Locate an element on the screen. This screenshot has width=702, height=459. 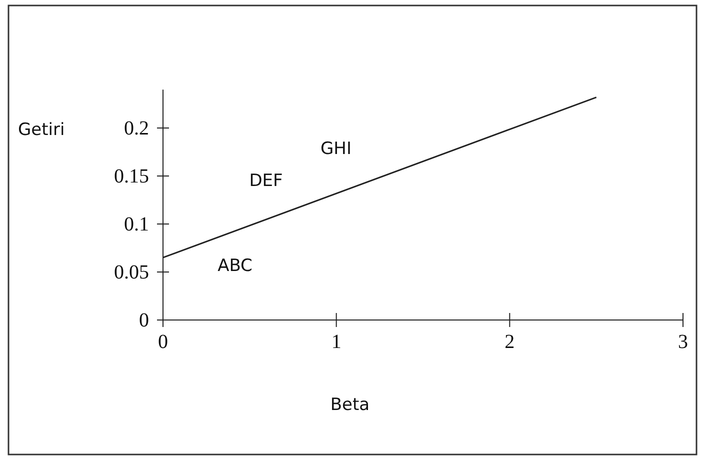
annotation: ABC is located at coordinates (235, 266).